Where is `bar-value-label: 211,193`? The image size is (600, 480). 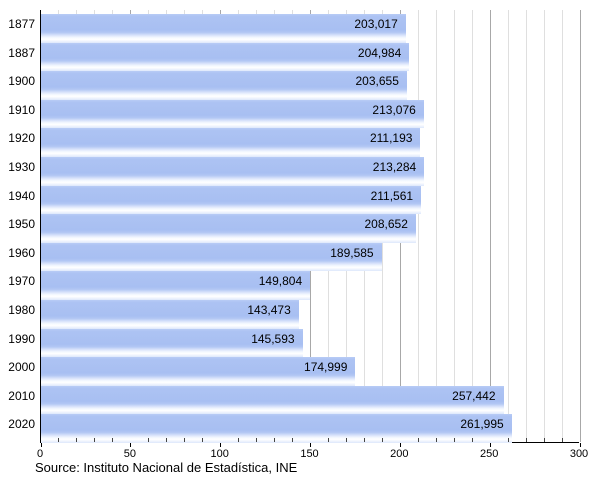
bar-value-label: 211,193 is located at coordinates (391, 138).